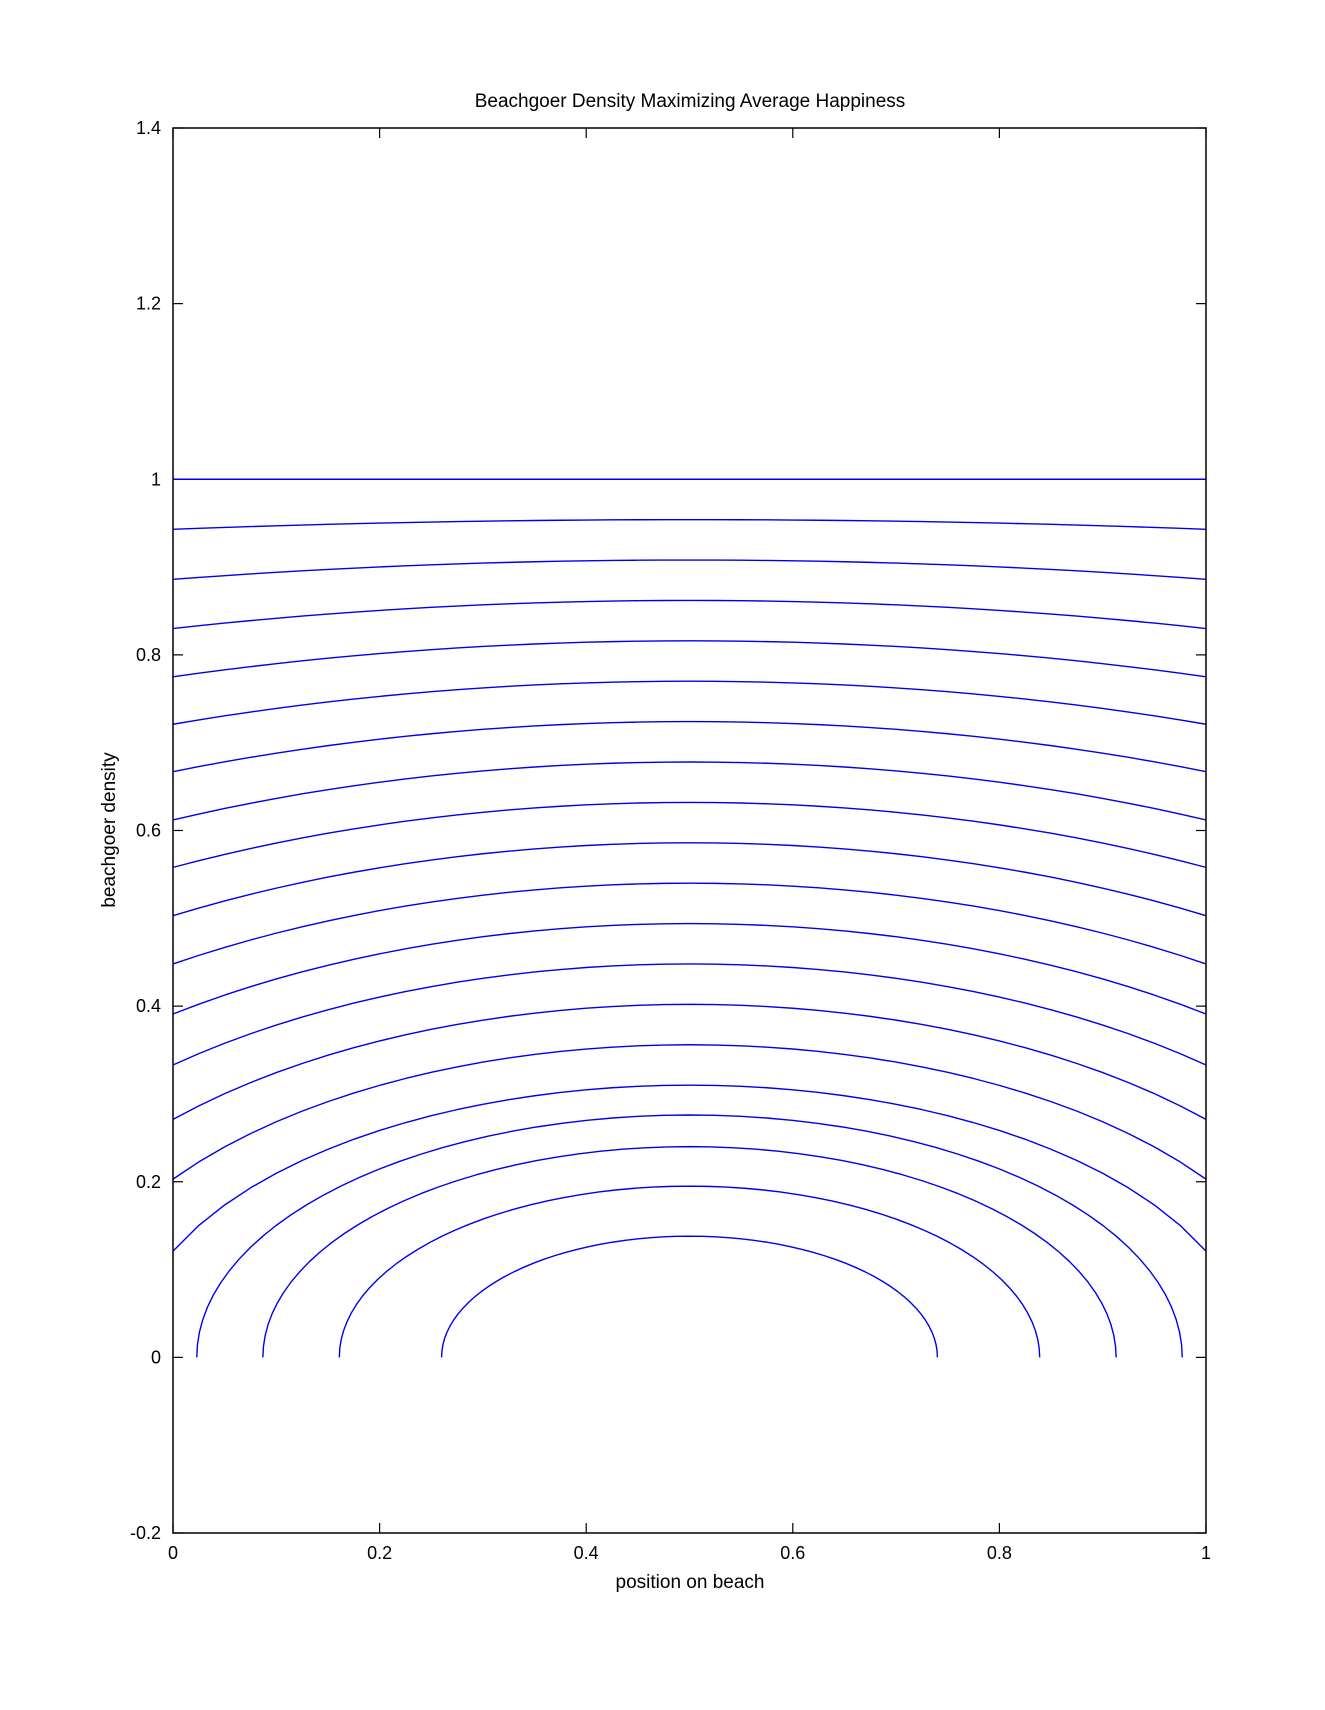 The image size is (1325, 1710). What do you see at coordinates (148, 1006) in the screenshot?
I see `y-tick-label: 0.4` at bounding box center [148, 1006].